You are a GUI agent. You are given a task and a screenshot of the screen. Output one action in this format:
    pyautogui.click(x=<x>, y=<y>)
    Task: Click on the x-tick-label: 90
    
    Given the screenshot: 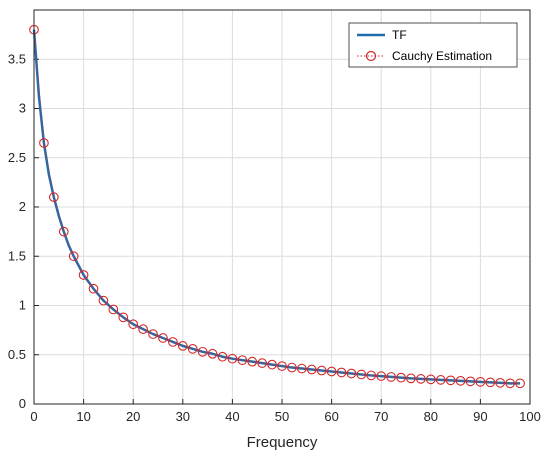 What is the action you would take?
    pyautogui.click(x=480, y=416)
    